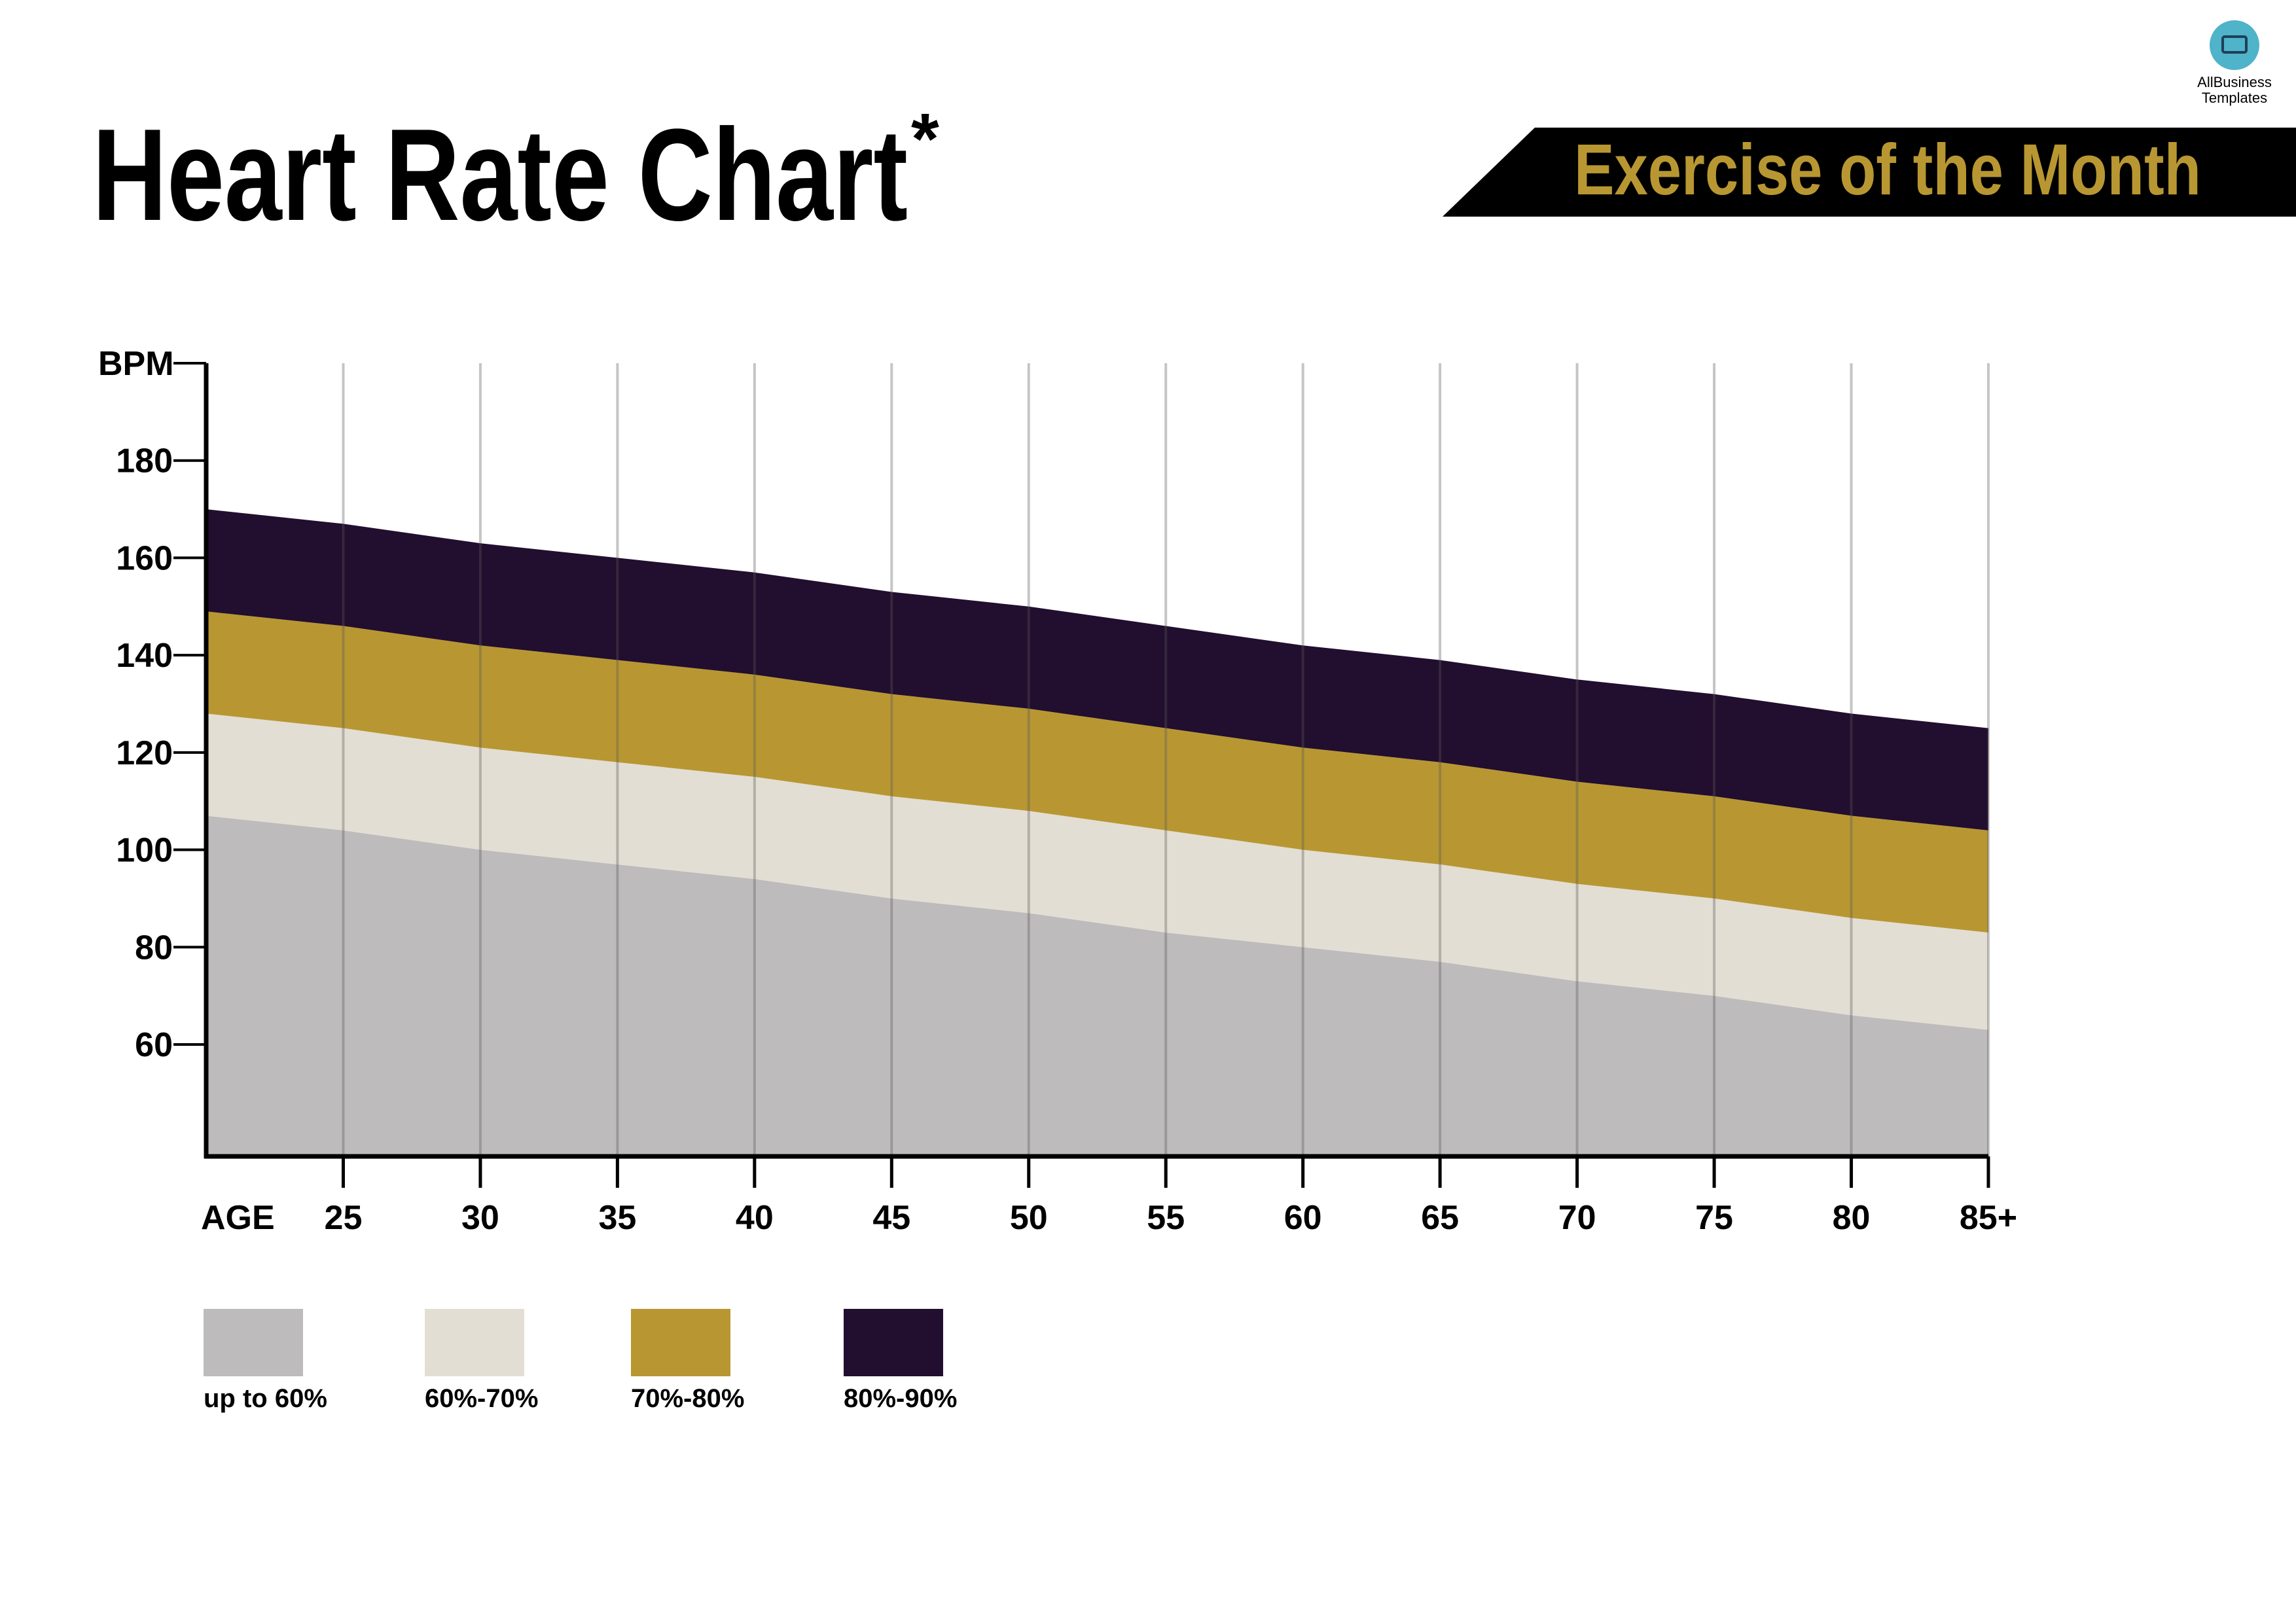  Describe the element at coordinates (900, 1398) in the screenshot. I see `legend-label: 80%-90%` at that location.